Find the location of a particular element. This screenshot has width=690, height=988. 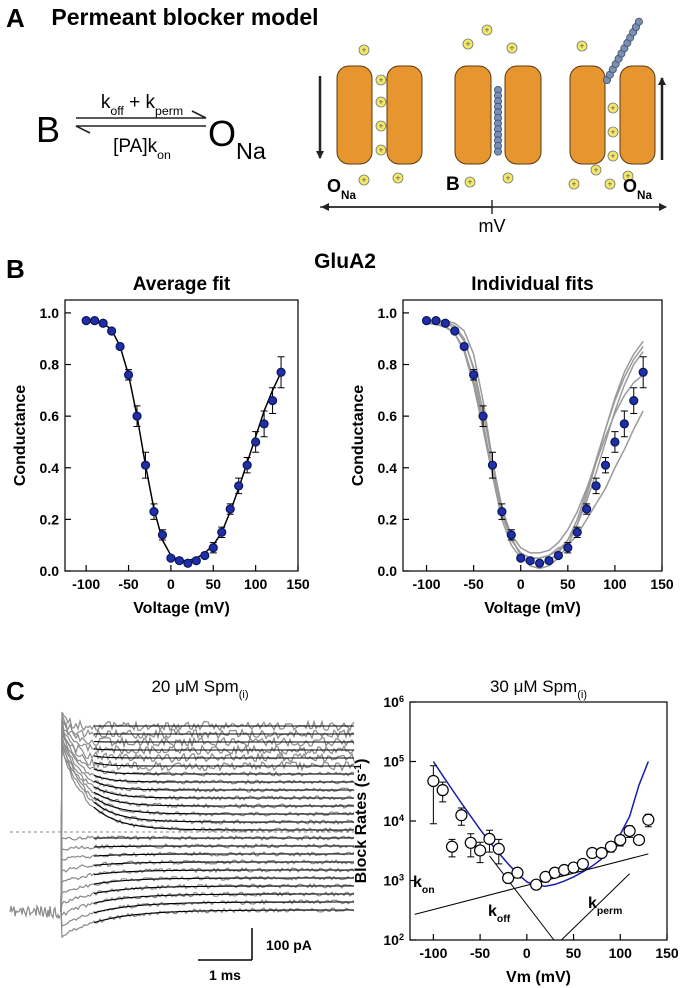

diagram-label: B is located at coordinates (453, 184).